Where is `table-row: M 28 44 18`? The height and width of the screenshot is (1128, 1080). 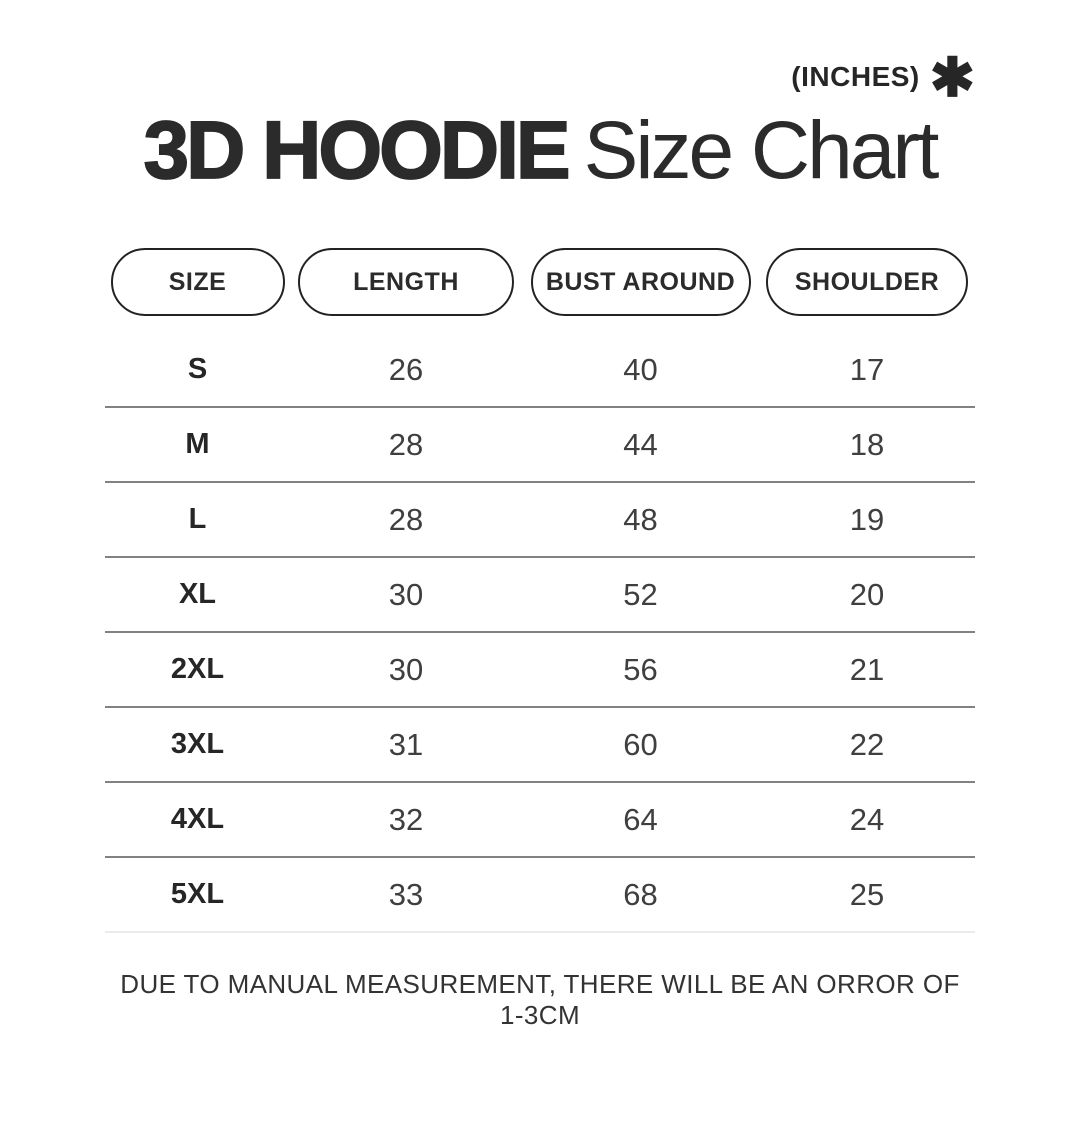 table-row: M 28 44 18 is located at coordinates (540, 446).